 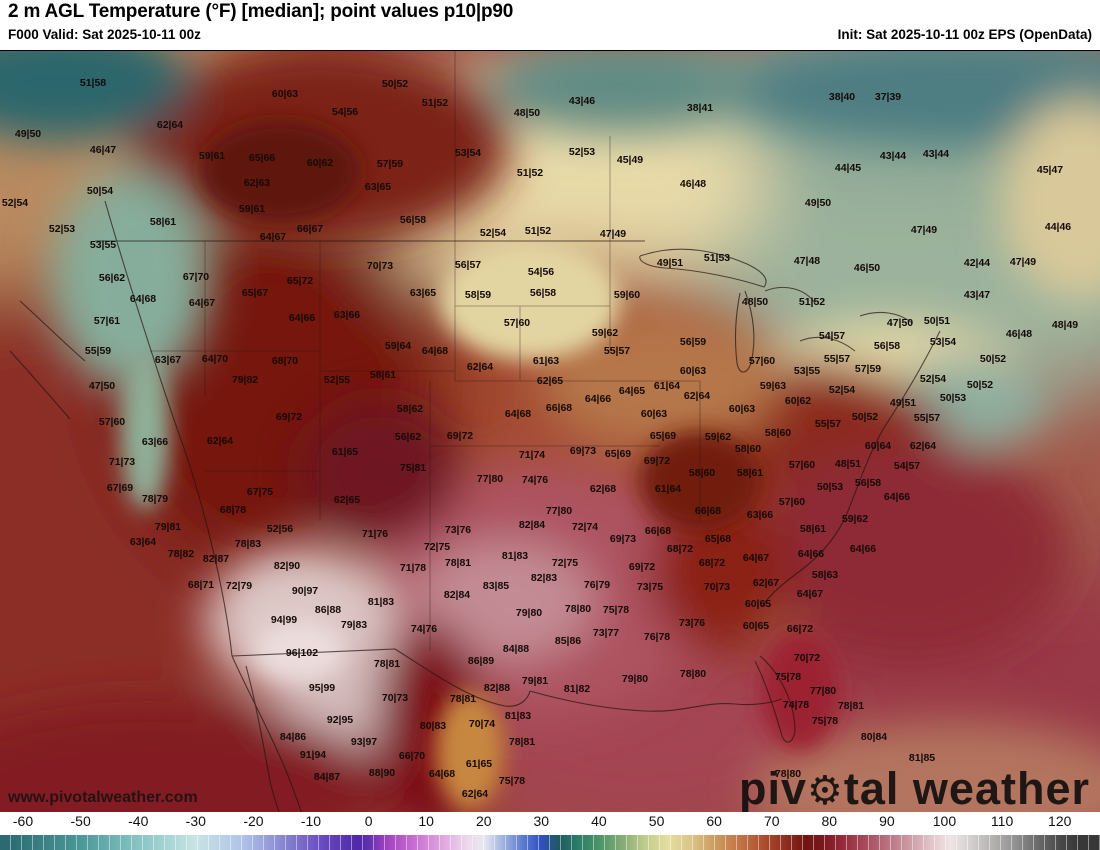 What do you see at coordinates (496, 586) in the screenshot?
I see `point-value: 83|85` at bounding box center [496, 586].